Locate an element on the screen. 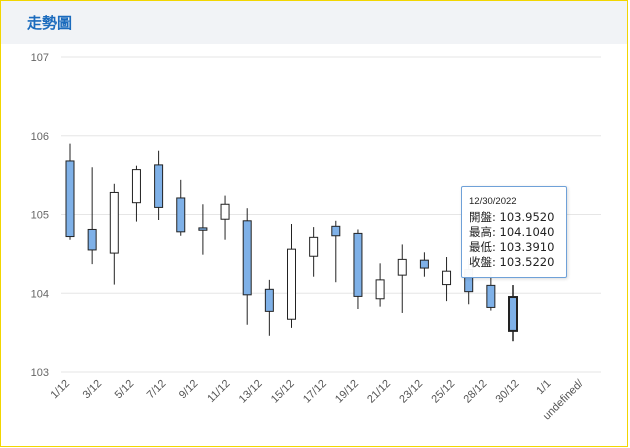 This screenshot has width=630, height=448. y-tick-label: 105 is located at coordinates (40, 216).